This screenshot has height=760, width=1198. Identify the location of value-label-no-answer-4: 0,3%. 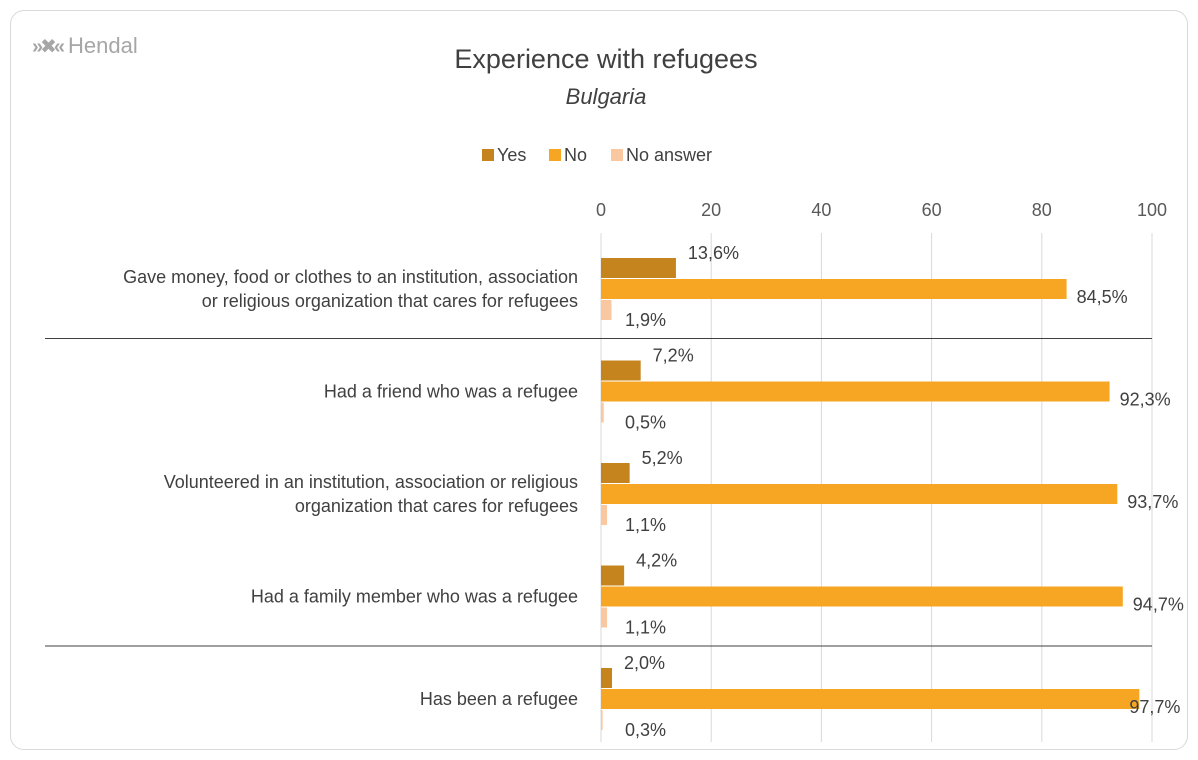
(645, 730).